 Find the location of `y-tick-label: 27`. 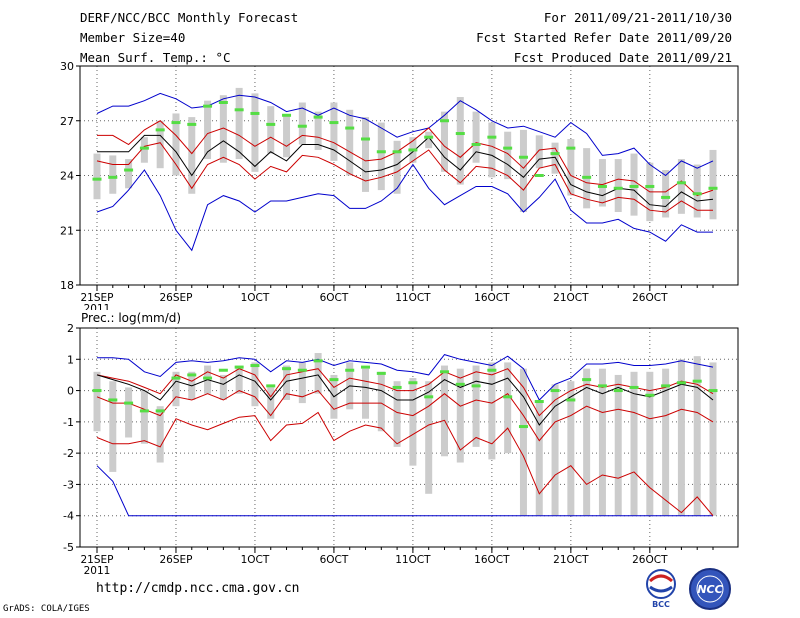

y-tick-label: 27 is located at coordinates (67, 121).